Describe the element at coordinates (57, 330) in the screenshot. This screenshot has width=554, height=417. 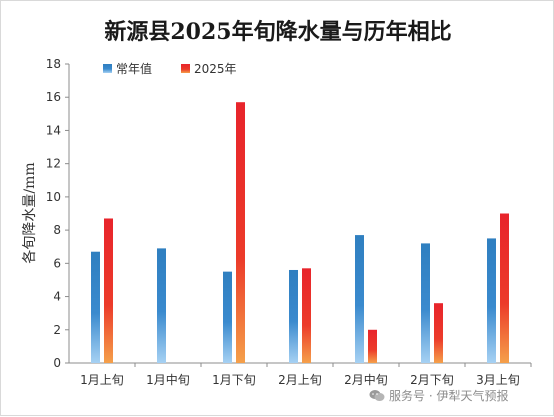
I see `y-tick-label: 2` at that location.